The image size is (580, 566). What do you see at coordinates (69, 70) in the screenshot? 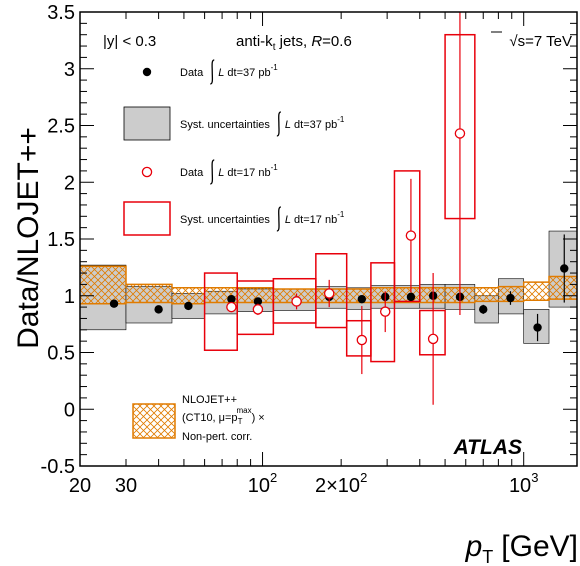
I see `y-tick-label-7: 3` at bounding box center [69, 70].